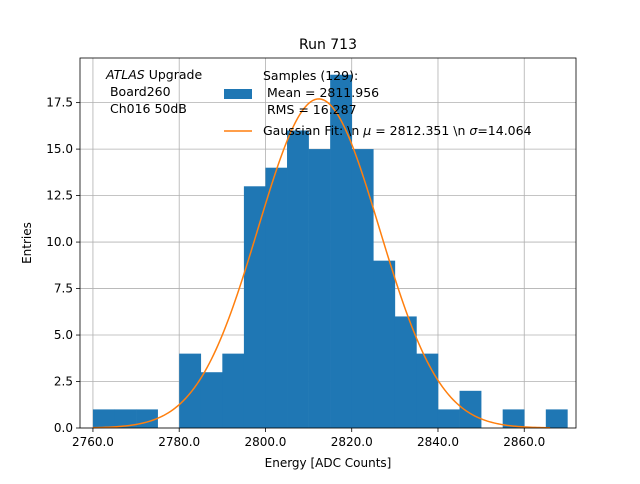 The width and height of the screenshot is (640, 484). Describe the element at coordinates (93, 442) in the screenshot. I see `x-tick-label: 2760.0` at that location.